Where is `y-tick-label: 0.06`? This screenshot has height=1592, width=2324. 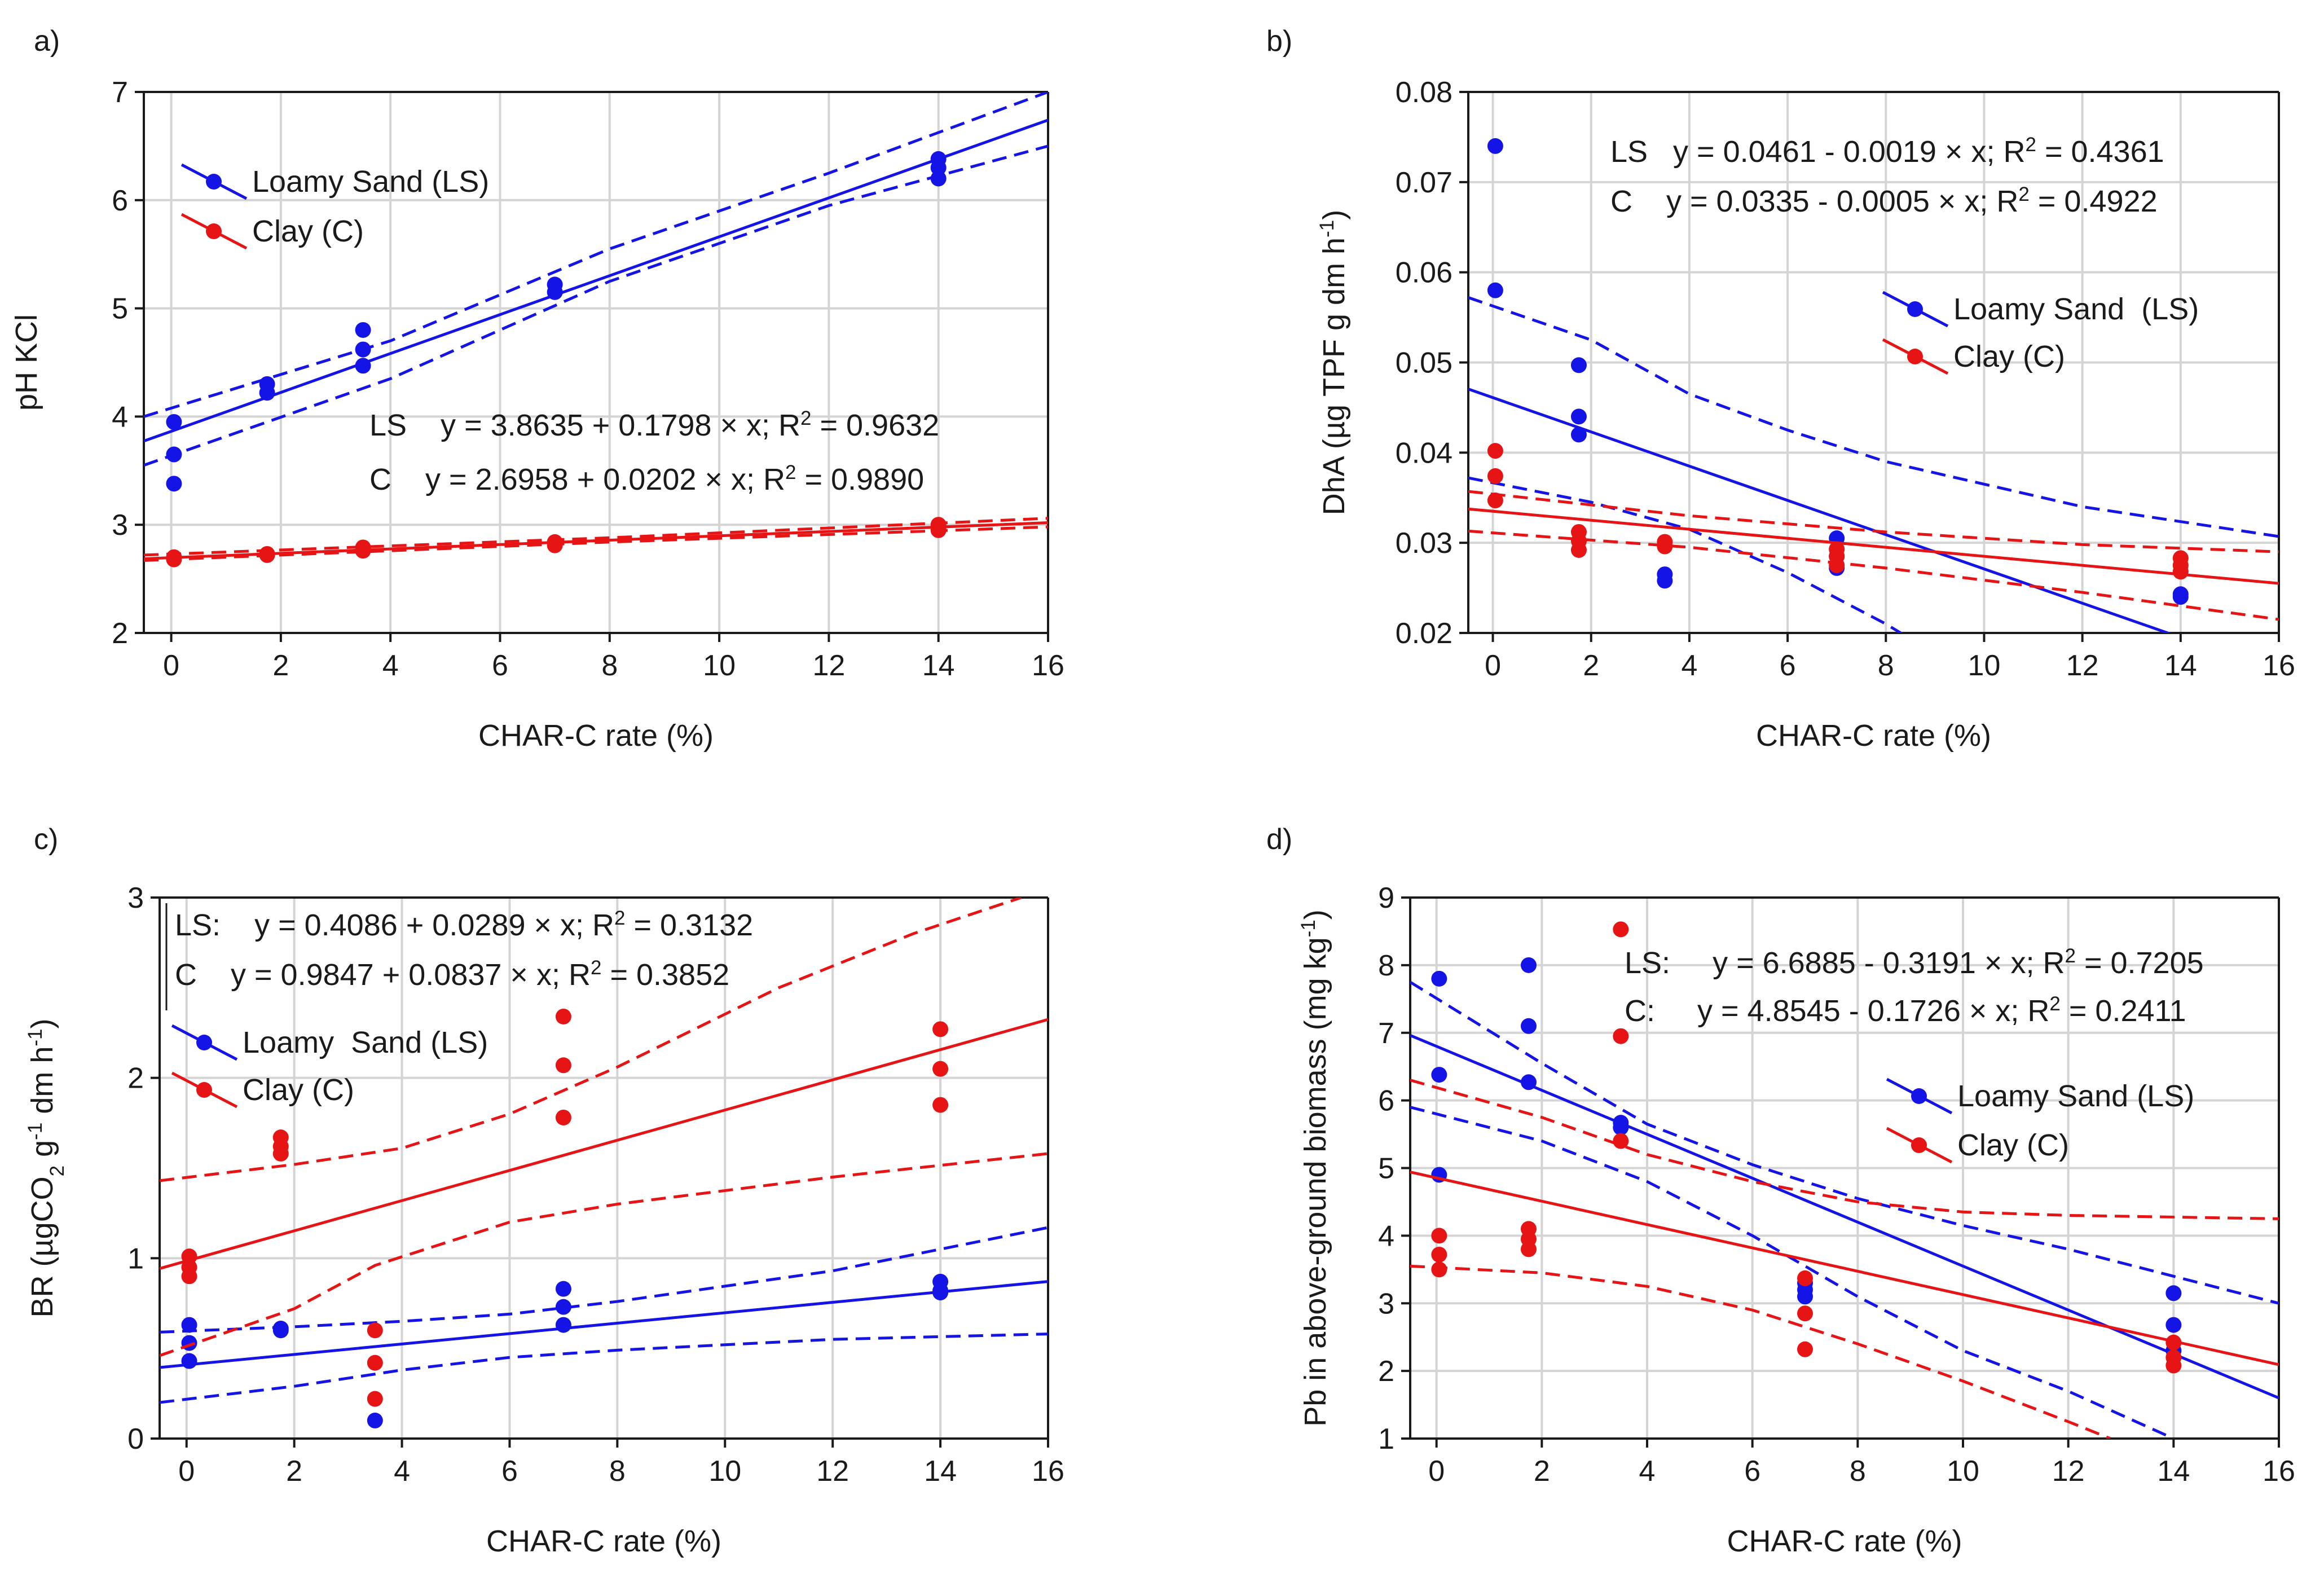
y-tick-label: 0.06 is located at coordinates (1424, 273).